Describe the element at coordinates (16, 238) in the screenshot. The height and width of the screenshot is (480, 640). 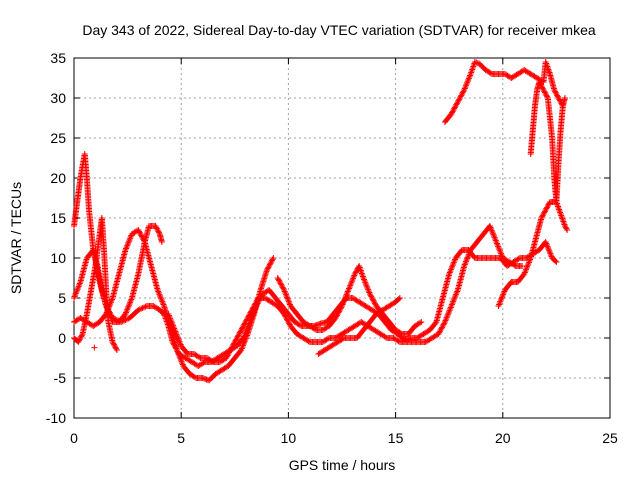
I see `y-axis-label: SDTVAR / TECUs` at that location.